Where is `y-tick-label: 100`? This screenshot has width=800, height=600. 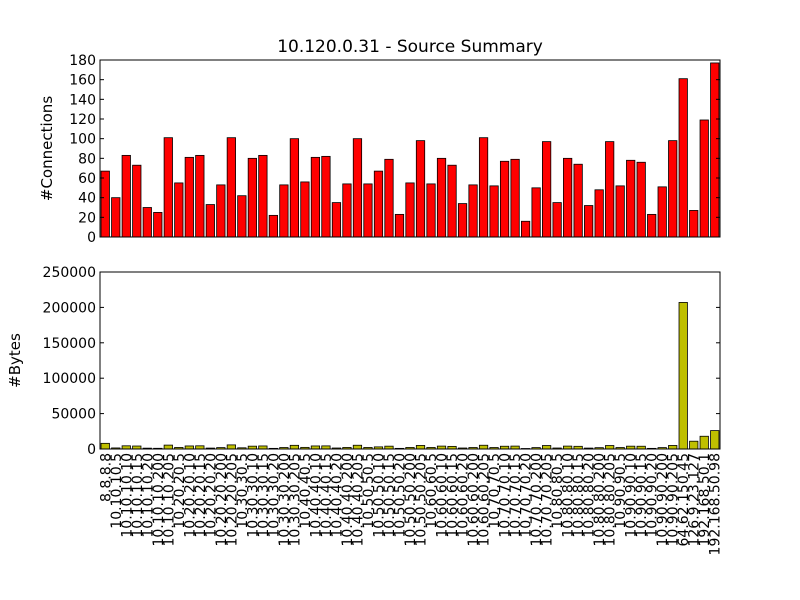
y-tick-label: 100 is located at coordinates (82, 140).